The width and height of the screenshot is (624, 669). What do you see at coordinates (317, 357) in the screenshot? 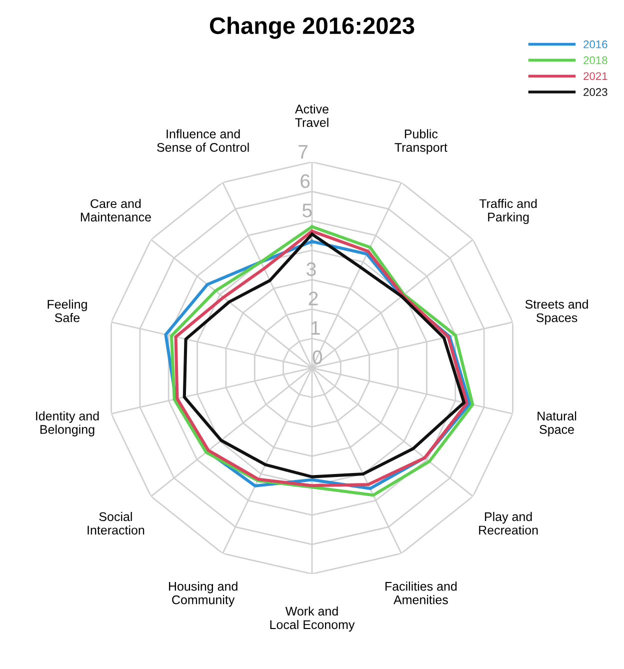
I see `y-tick-label: 0` at bounding box center [317, 357].